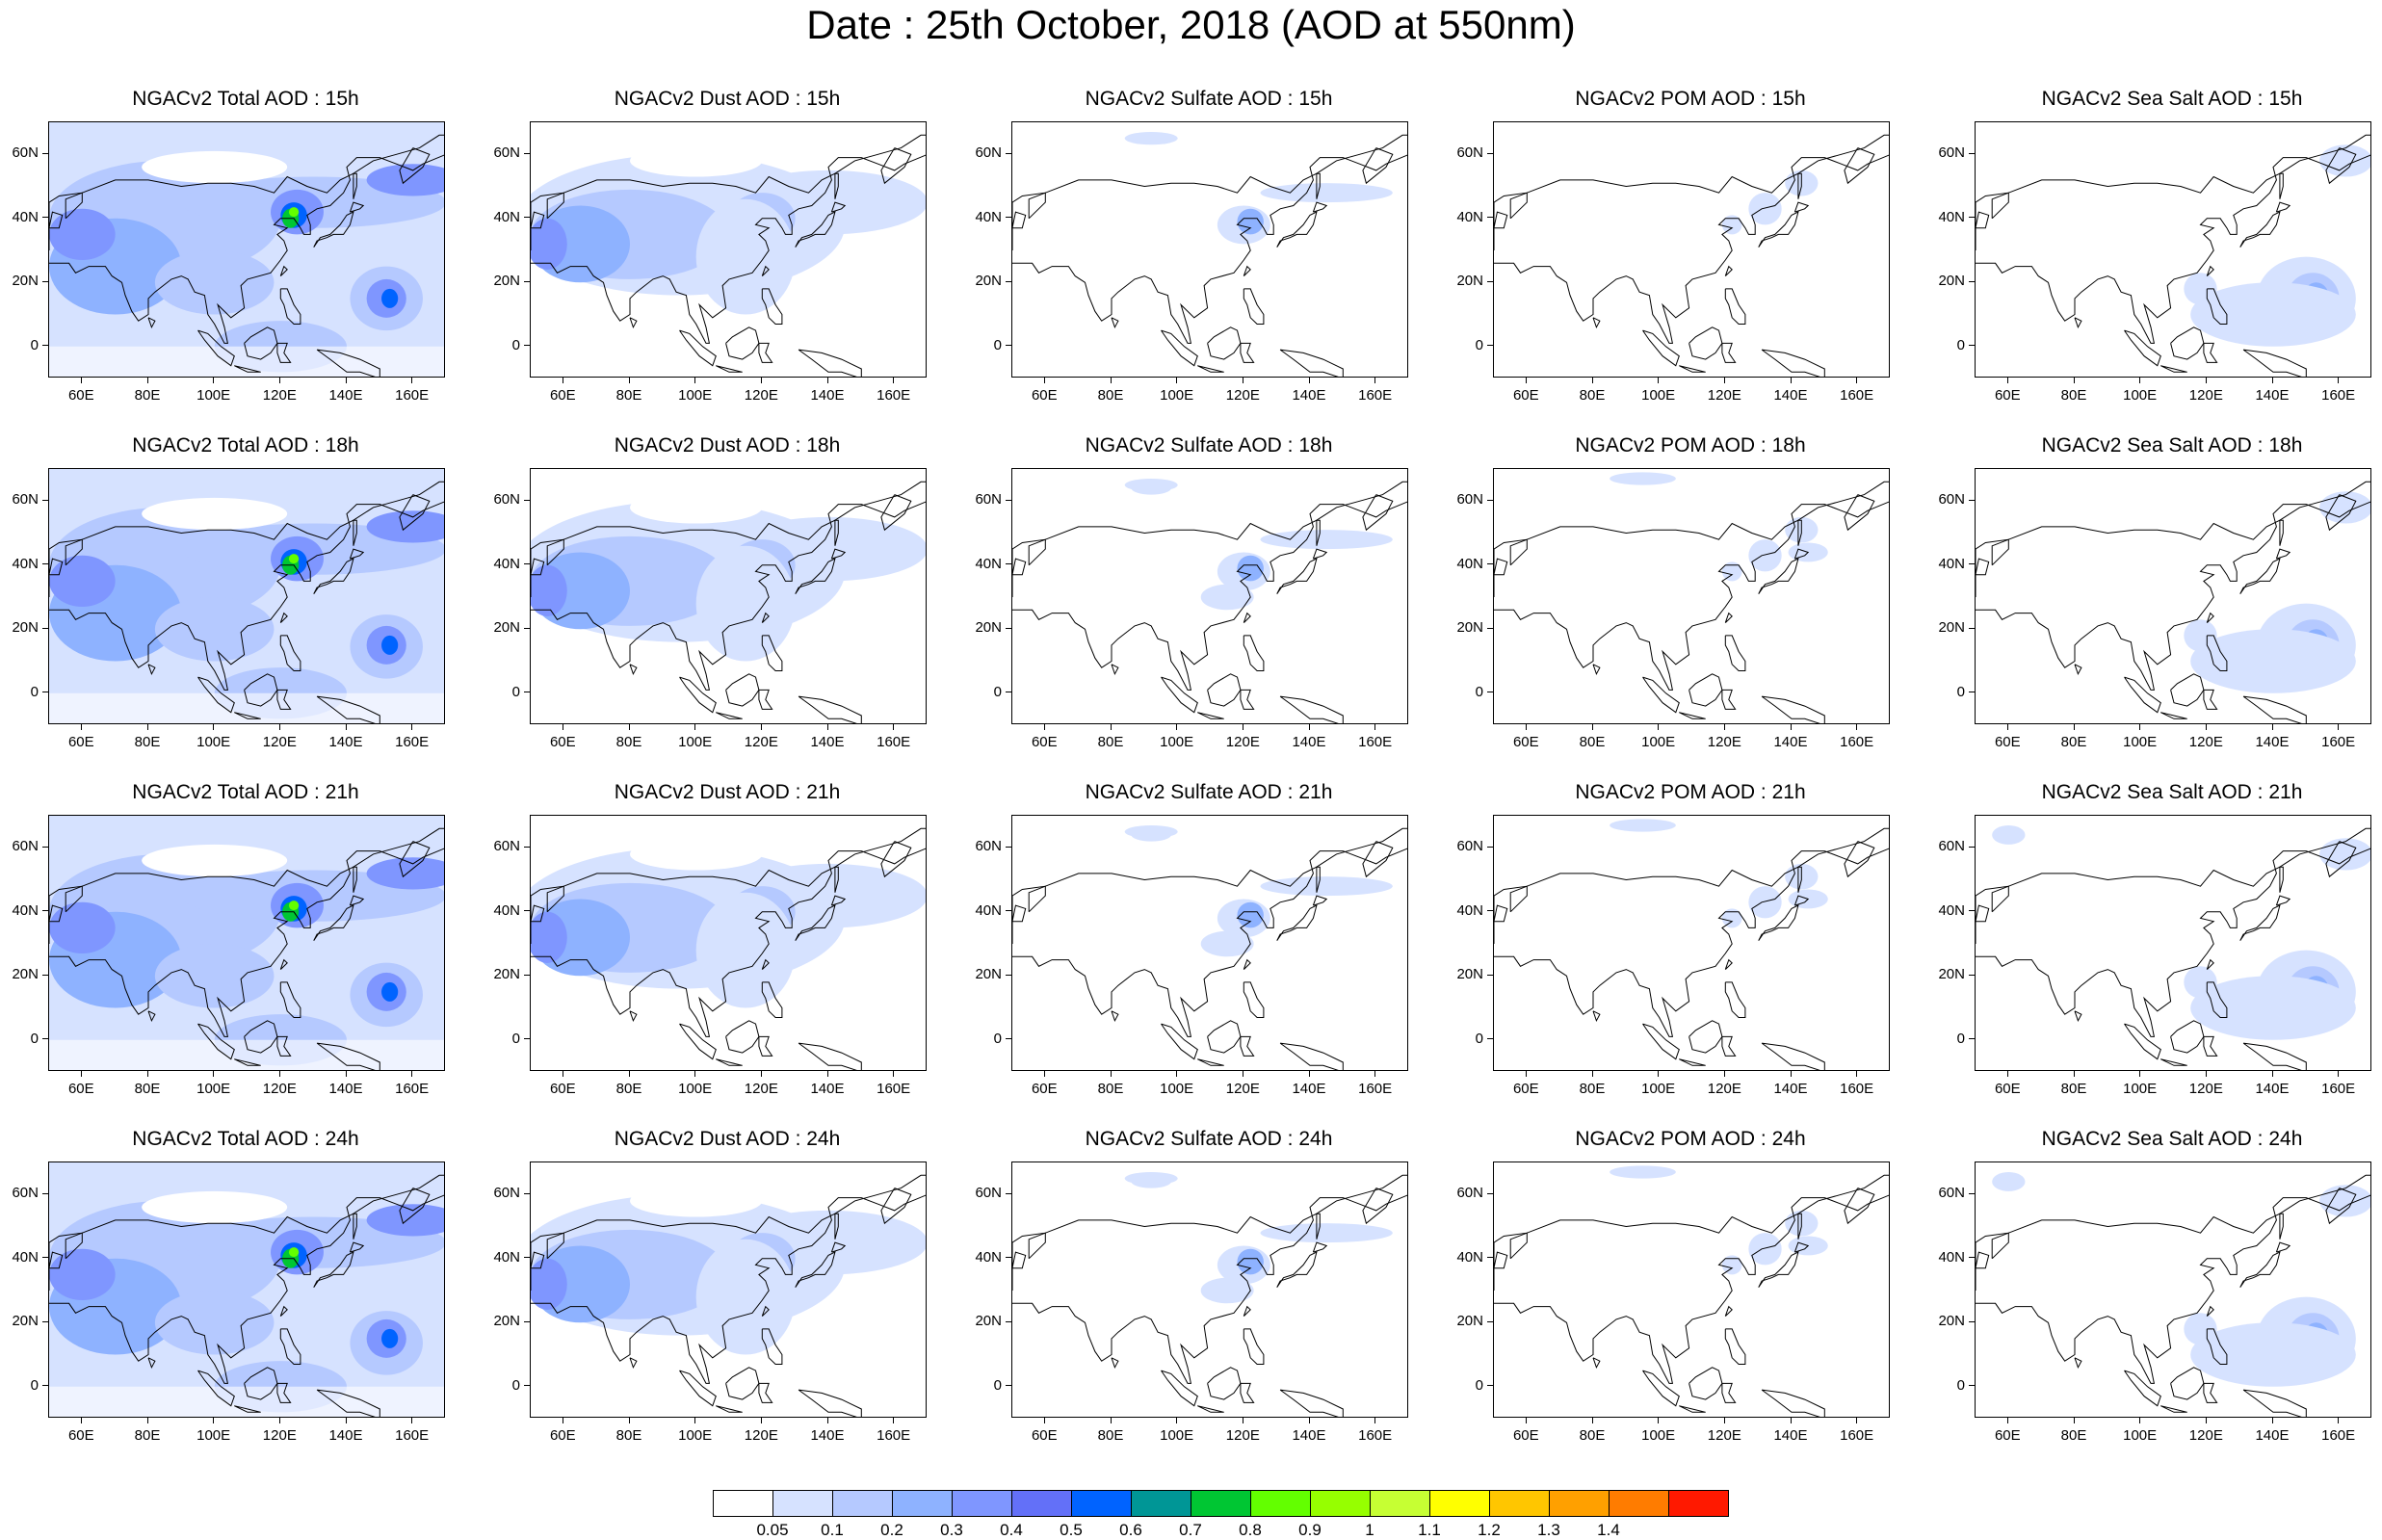 The height and width of the screenshot is (1540, 2382). I want to click on colorbar-label: 1.1, so click(1429, 1530).